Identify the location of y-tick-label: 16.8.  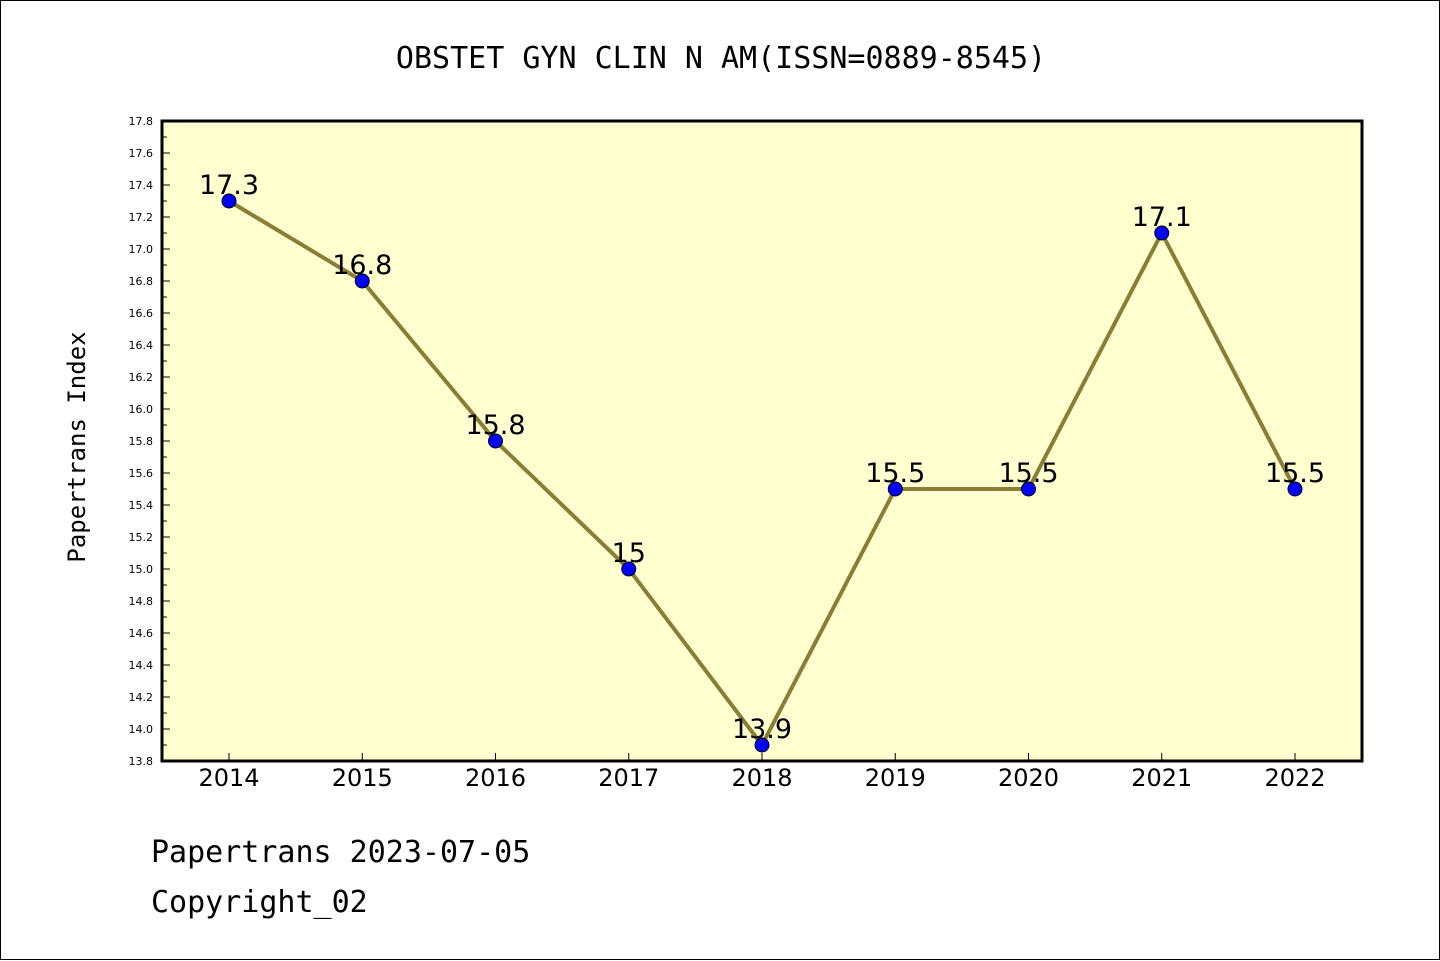
(141, 281).